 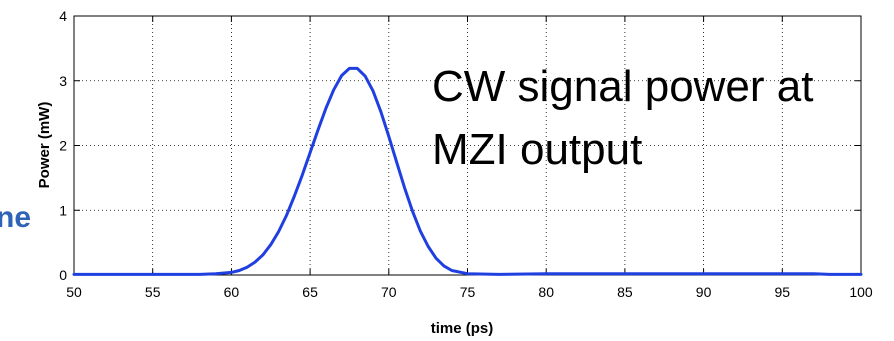 What do you see at coordinates (861, 292) in the screenshot?
I see `x-tick-label: 100` at bounding box center [861, 292].